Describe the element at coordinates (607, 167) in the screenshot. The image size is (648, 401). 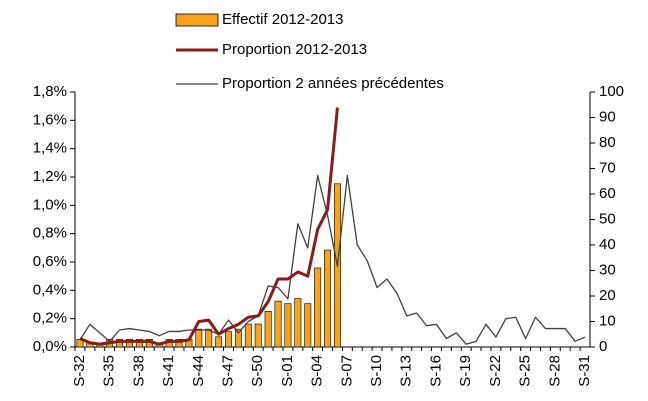
I see `y2-tick-label: 70` at that location.